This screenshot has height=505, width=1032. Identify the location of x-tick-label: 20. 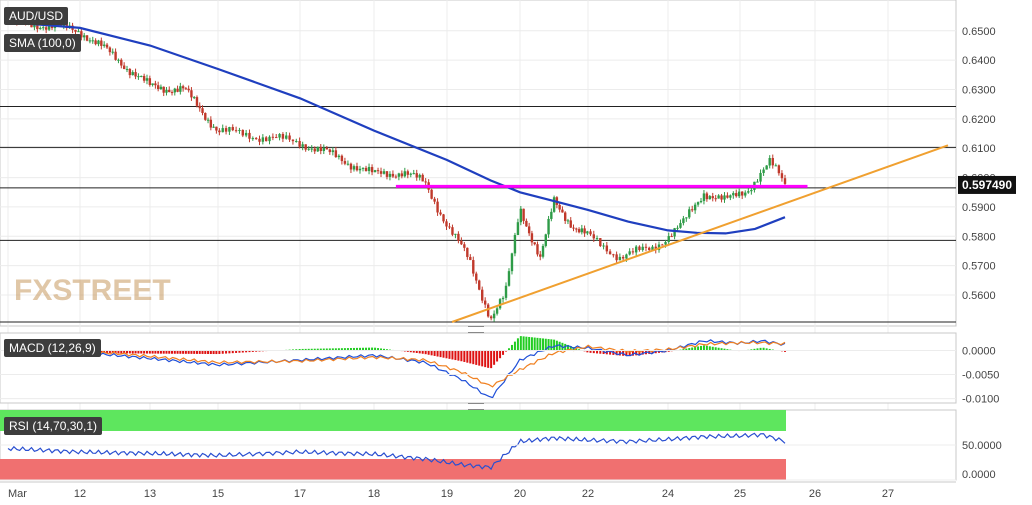
(520, 494).